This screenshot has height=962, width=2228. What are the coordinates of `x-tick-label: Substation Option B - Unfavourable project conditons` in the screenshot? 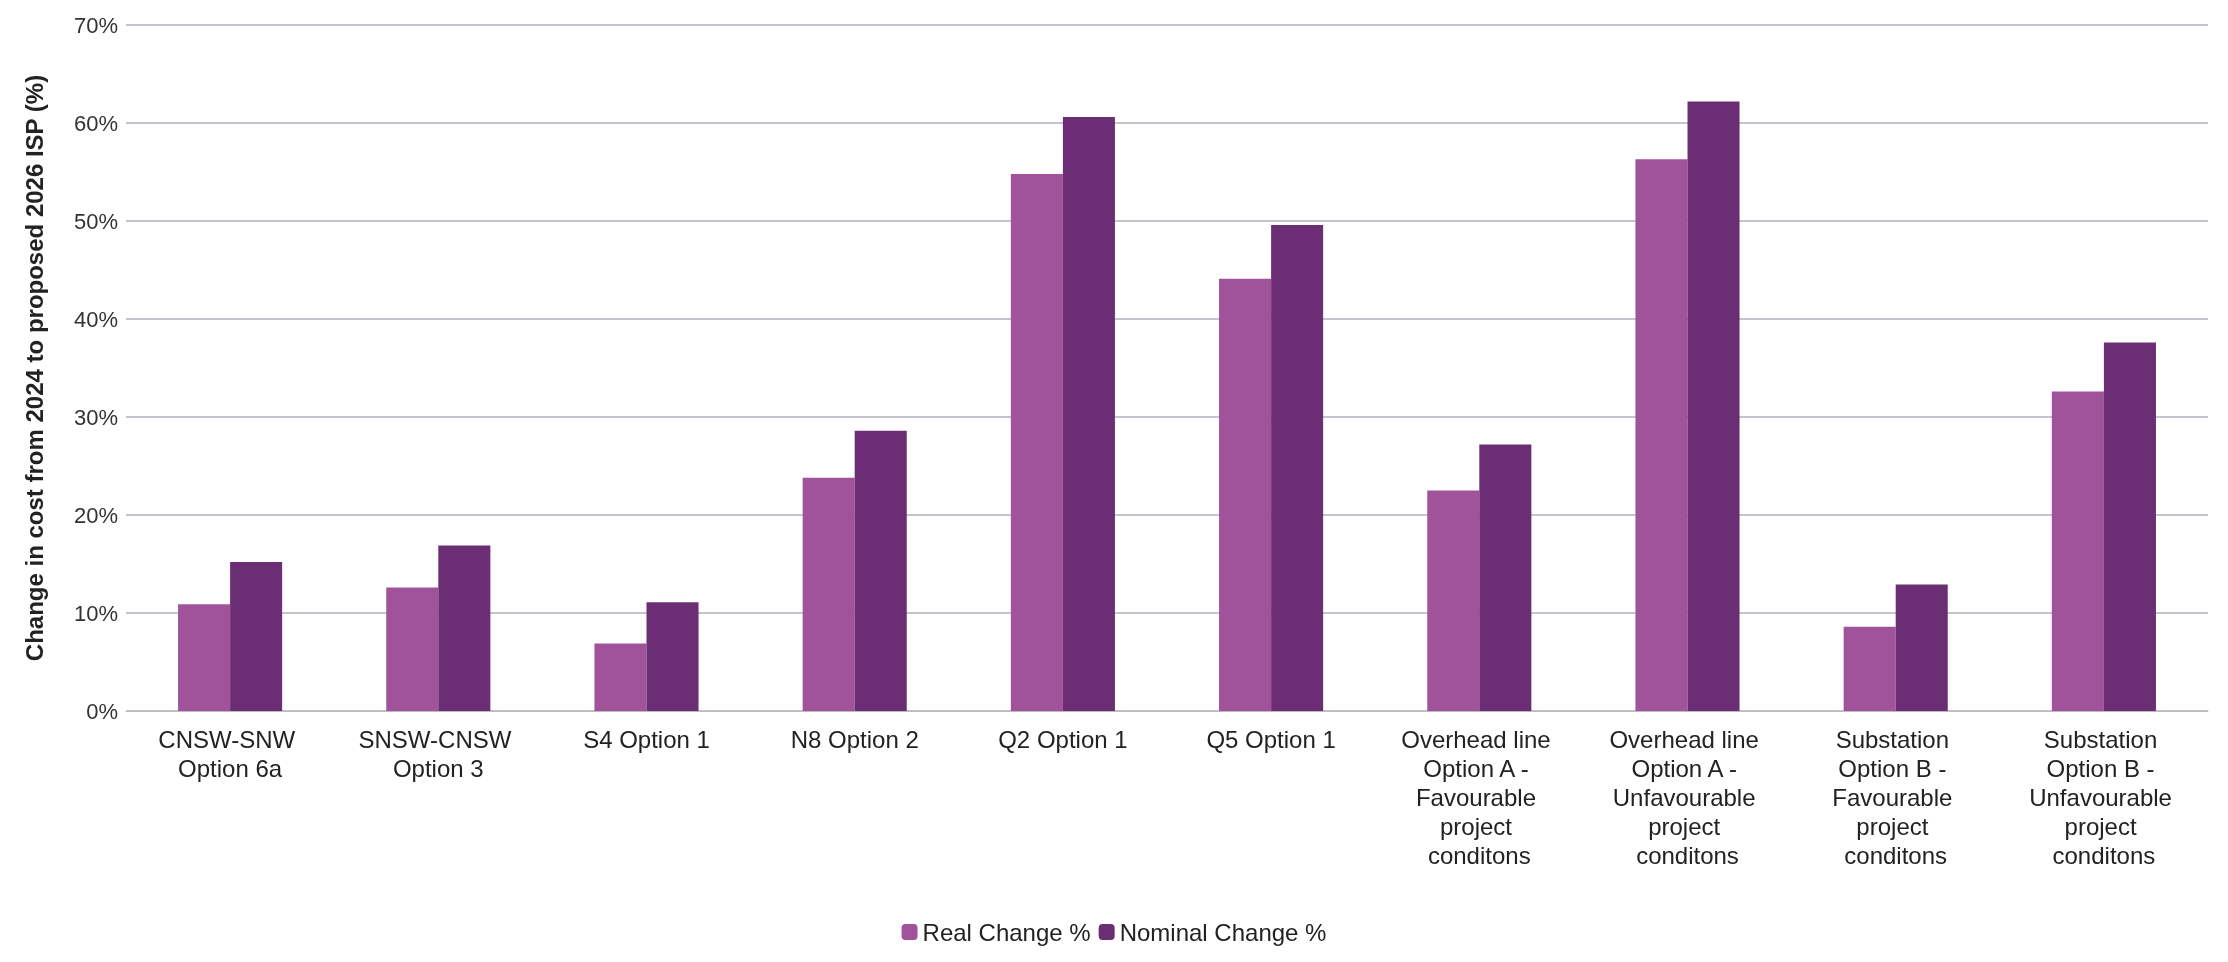 It's located at (2104, 797).